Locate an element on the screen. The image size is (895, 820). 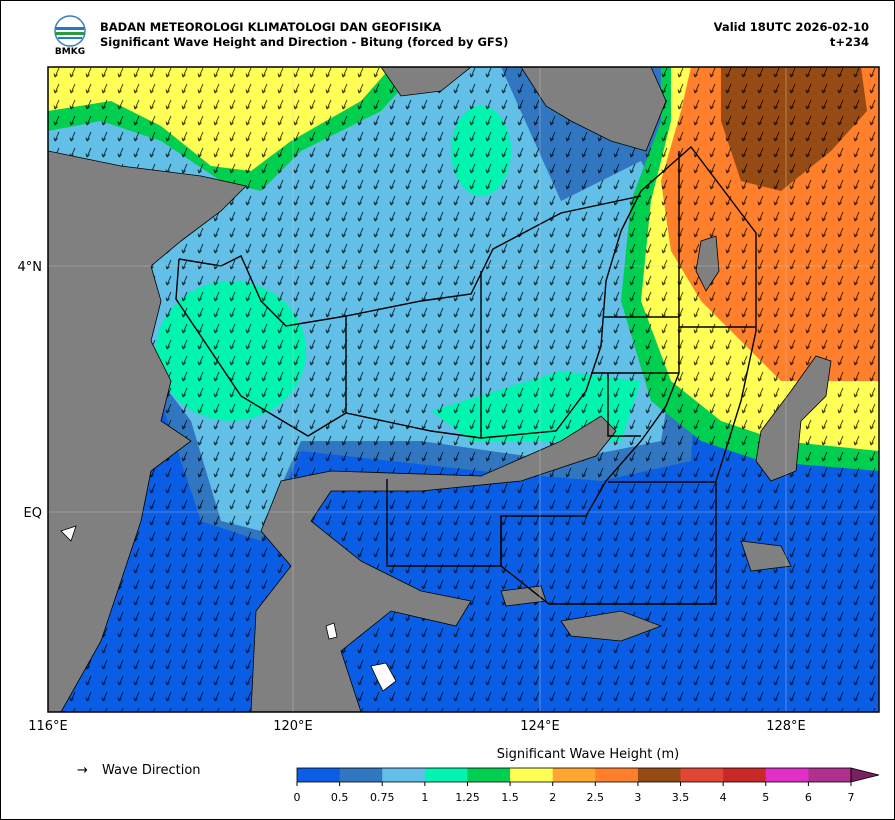
colorbar: 0 0.5 0.75 1 1.25 1.5 2 2.5 3 3.5 4 5 6 7 is located at coordinates (587, 785).